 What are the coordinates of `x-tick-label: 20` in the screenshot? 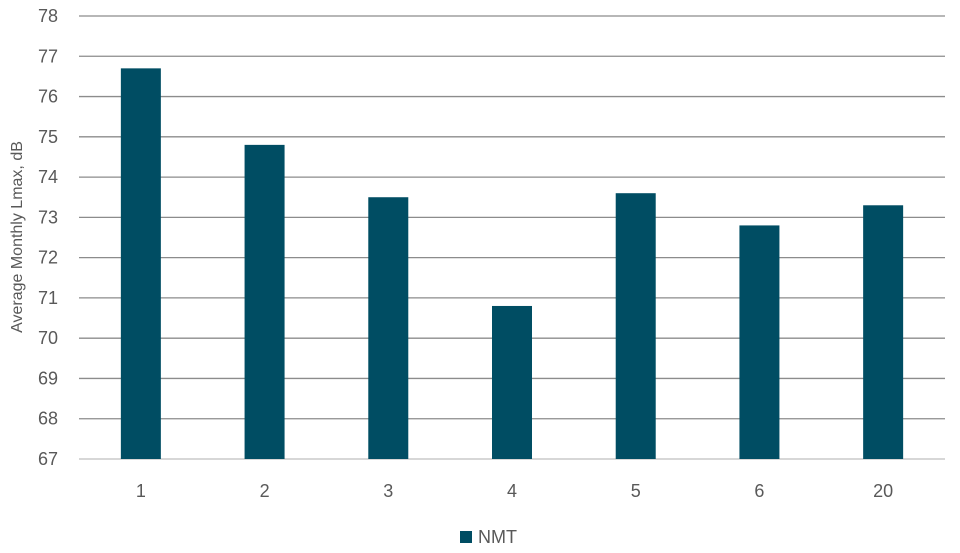 It's located at (883, 491).